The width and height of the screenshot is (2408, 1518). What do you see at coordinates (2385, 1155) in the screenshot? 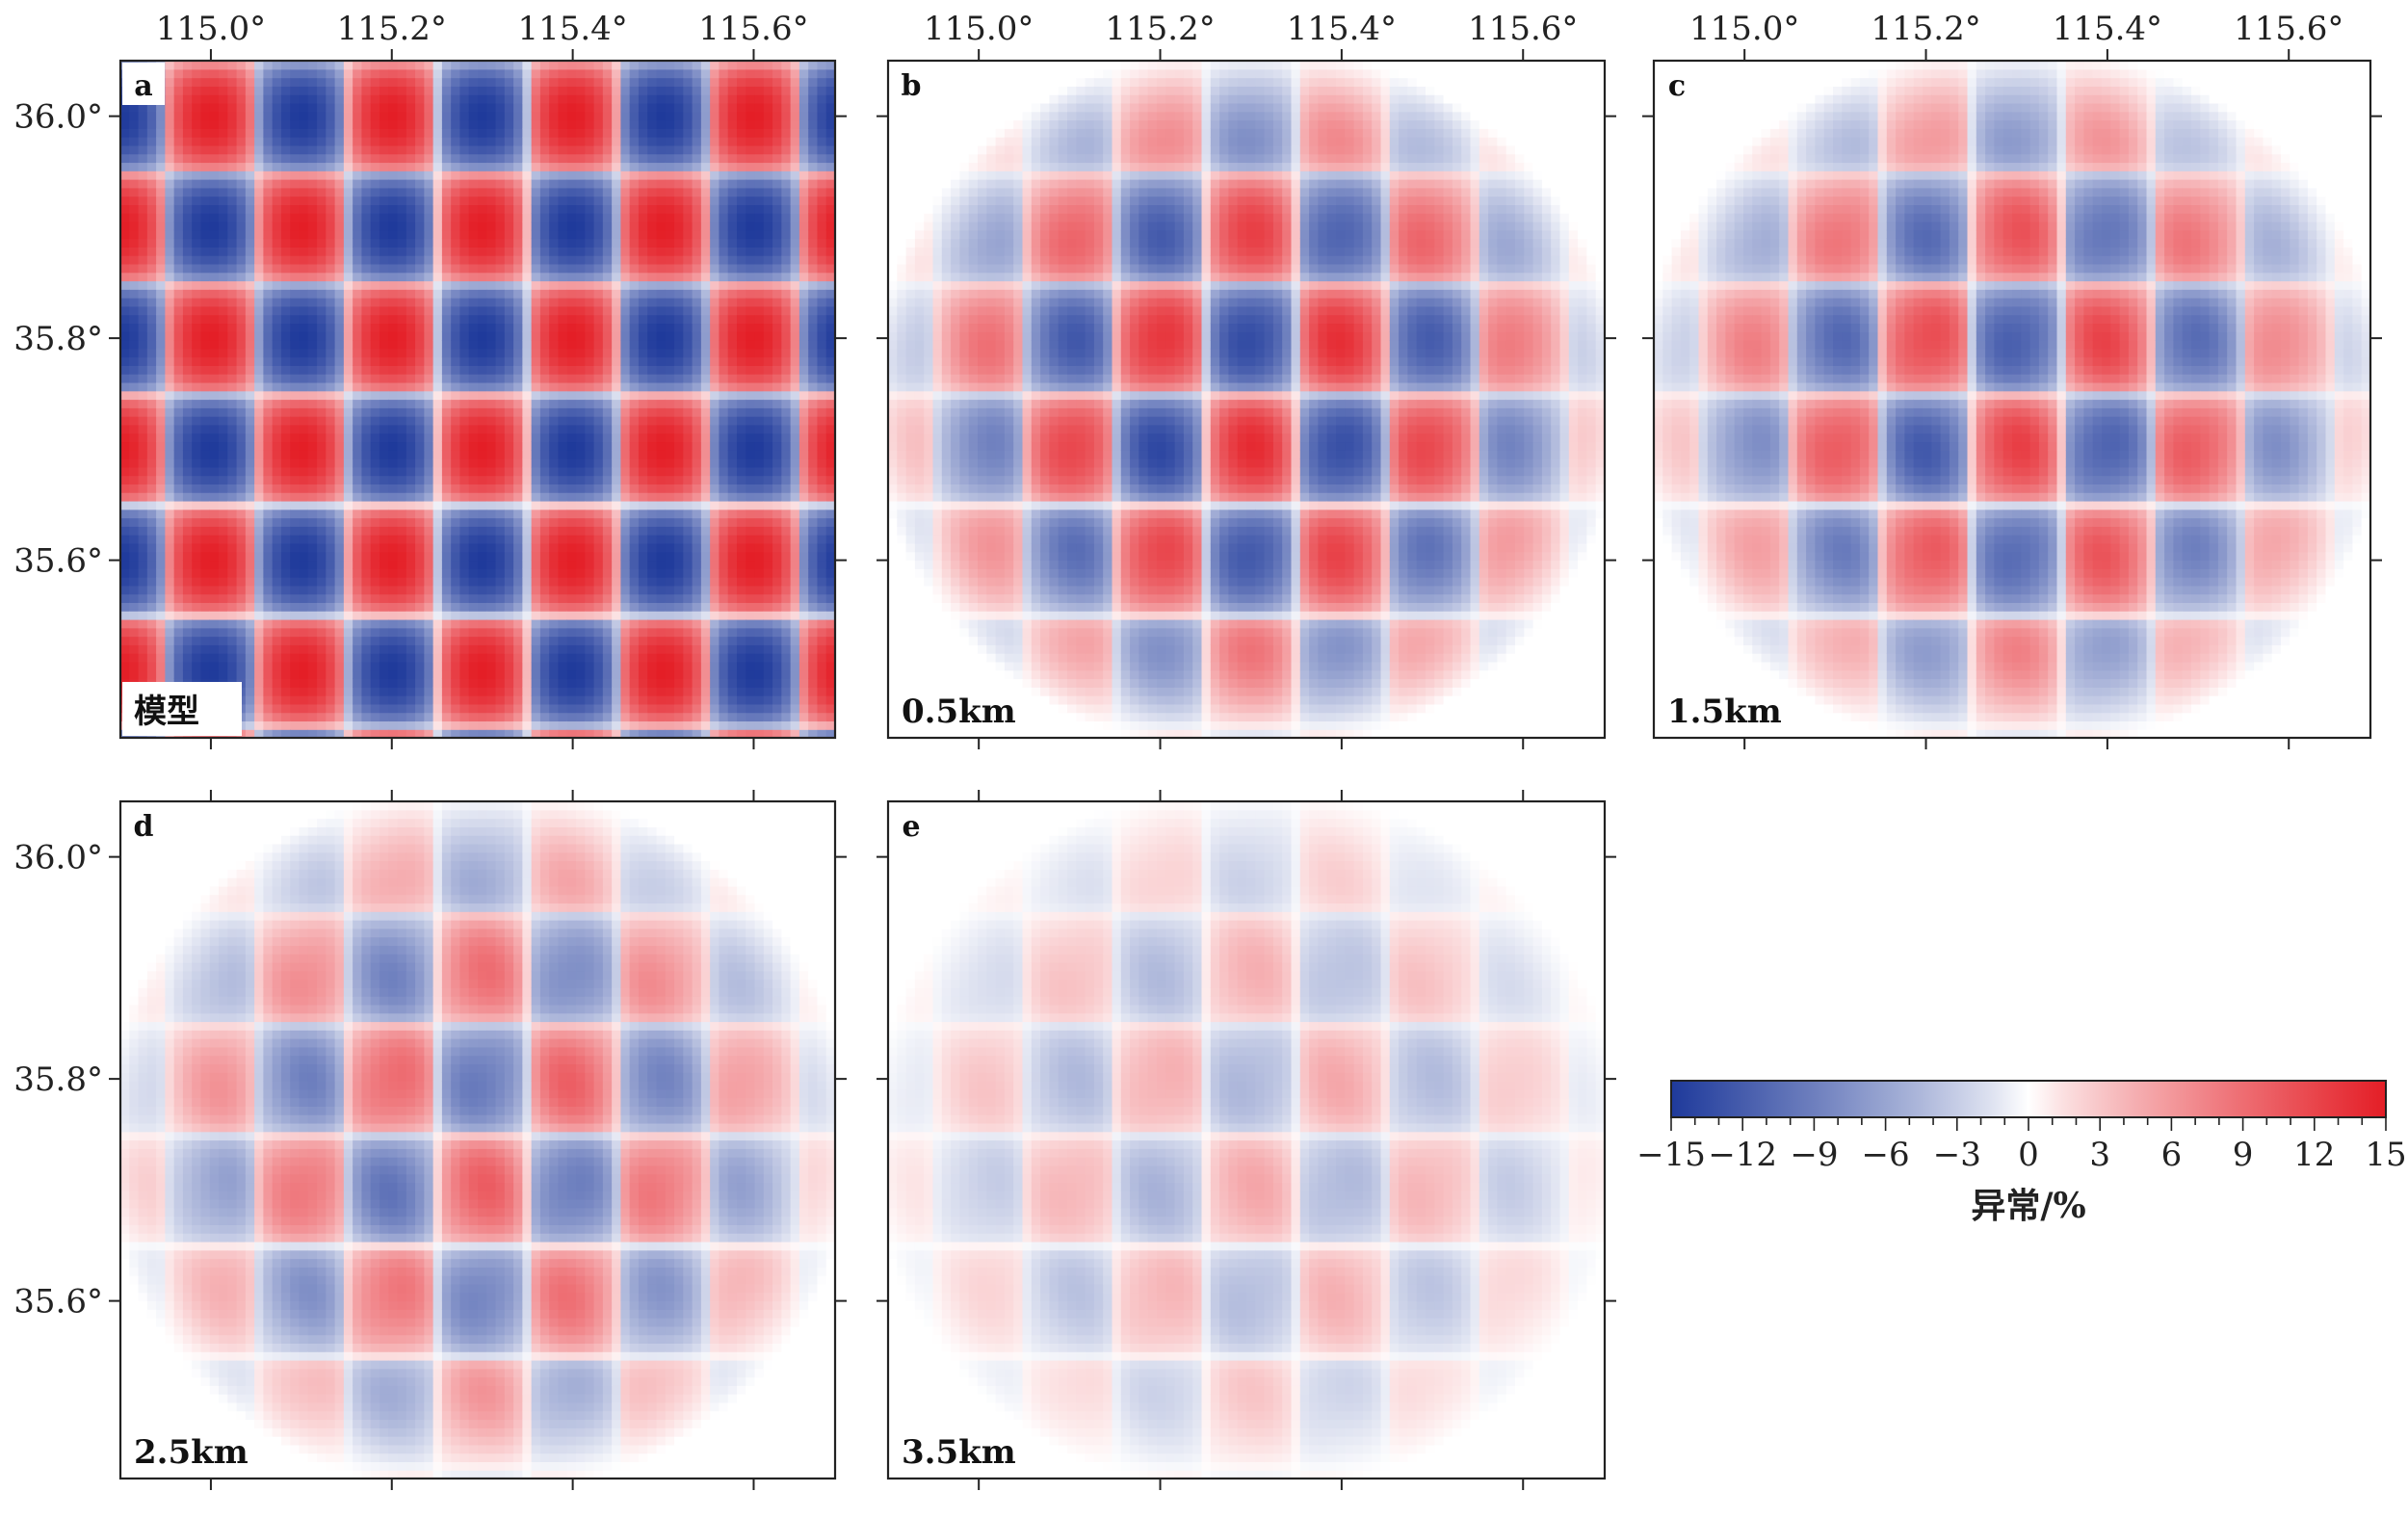
I see `colorbar-tick-label: 15` at bounding box center [2385, 1155].